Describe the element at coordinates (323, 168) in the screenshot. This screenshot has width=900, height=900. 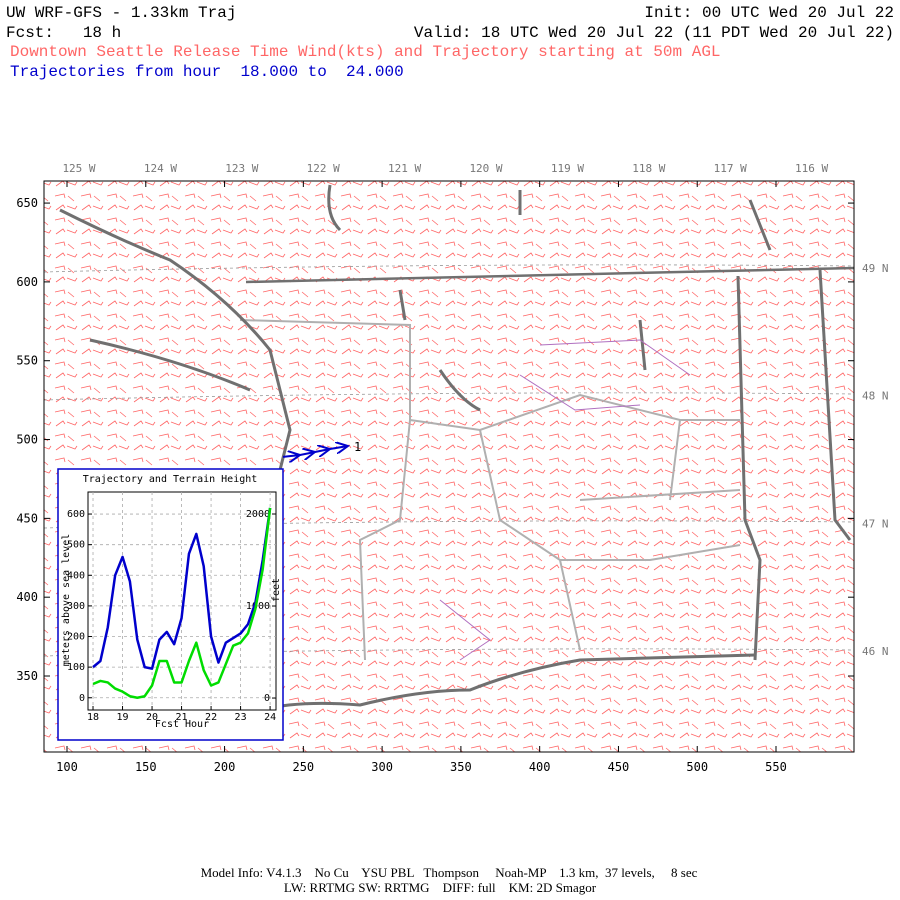
I see `longitude-label: 122 W` at that location.